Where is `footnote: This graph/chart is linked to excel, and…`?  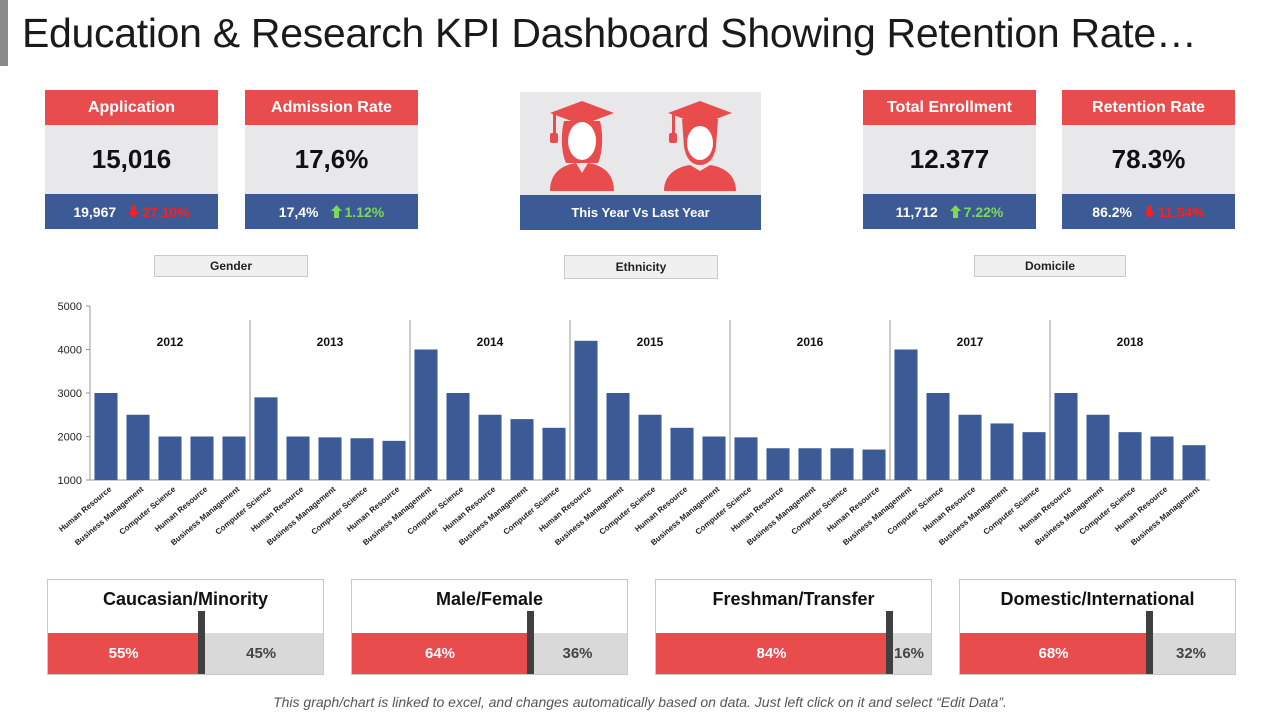 footnote: This graph/chart is linked to excel, and… is located at coordinates (640, 702).